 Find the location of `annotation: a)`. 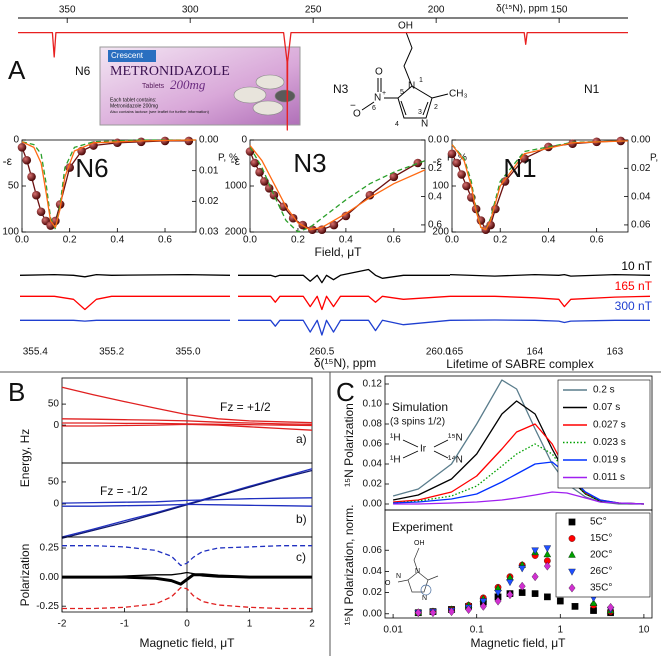

annotation: a) is located at coordinates (301, 439).